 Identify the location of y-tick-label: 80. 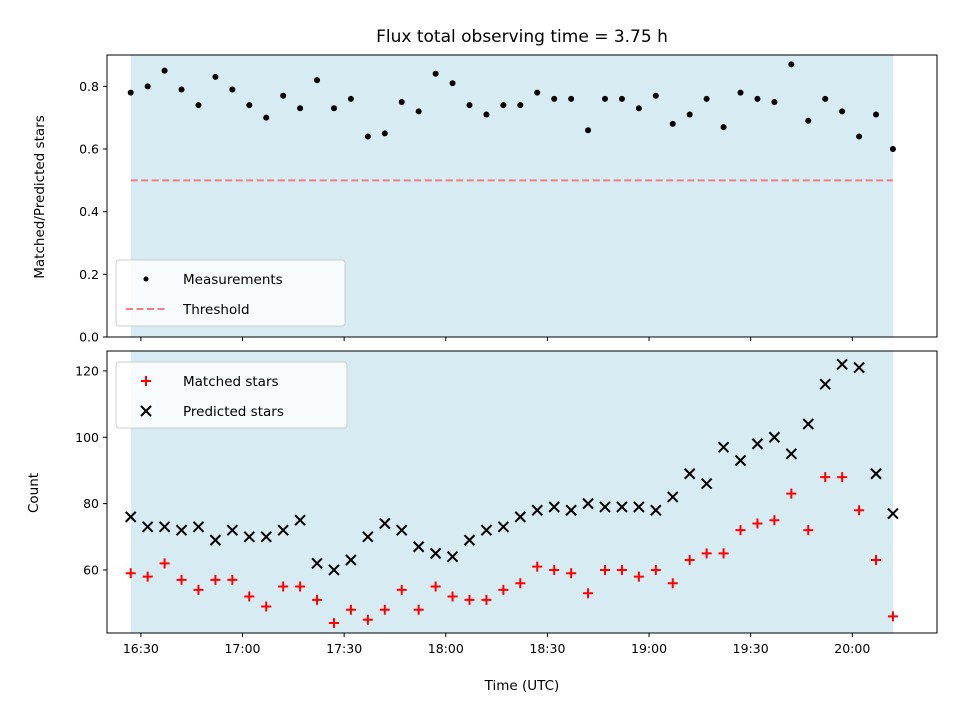
(91, 503).